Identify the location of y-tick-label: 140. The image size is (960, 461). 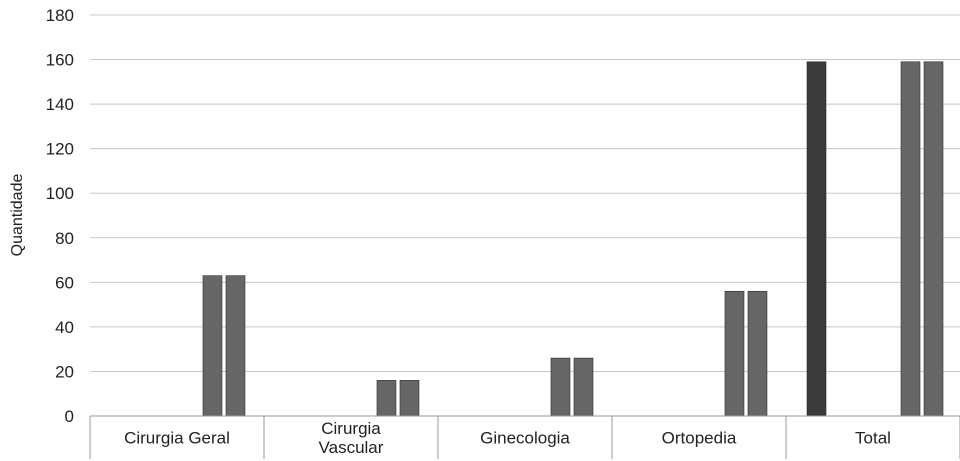
(60, 104).